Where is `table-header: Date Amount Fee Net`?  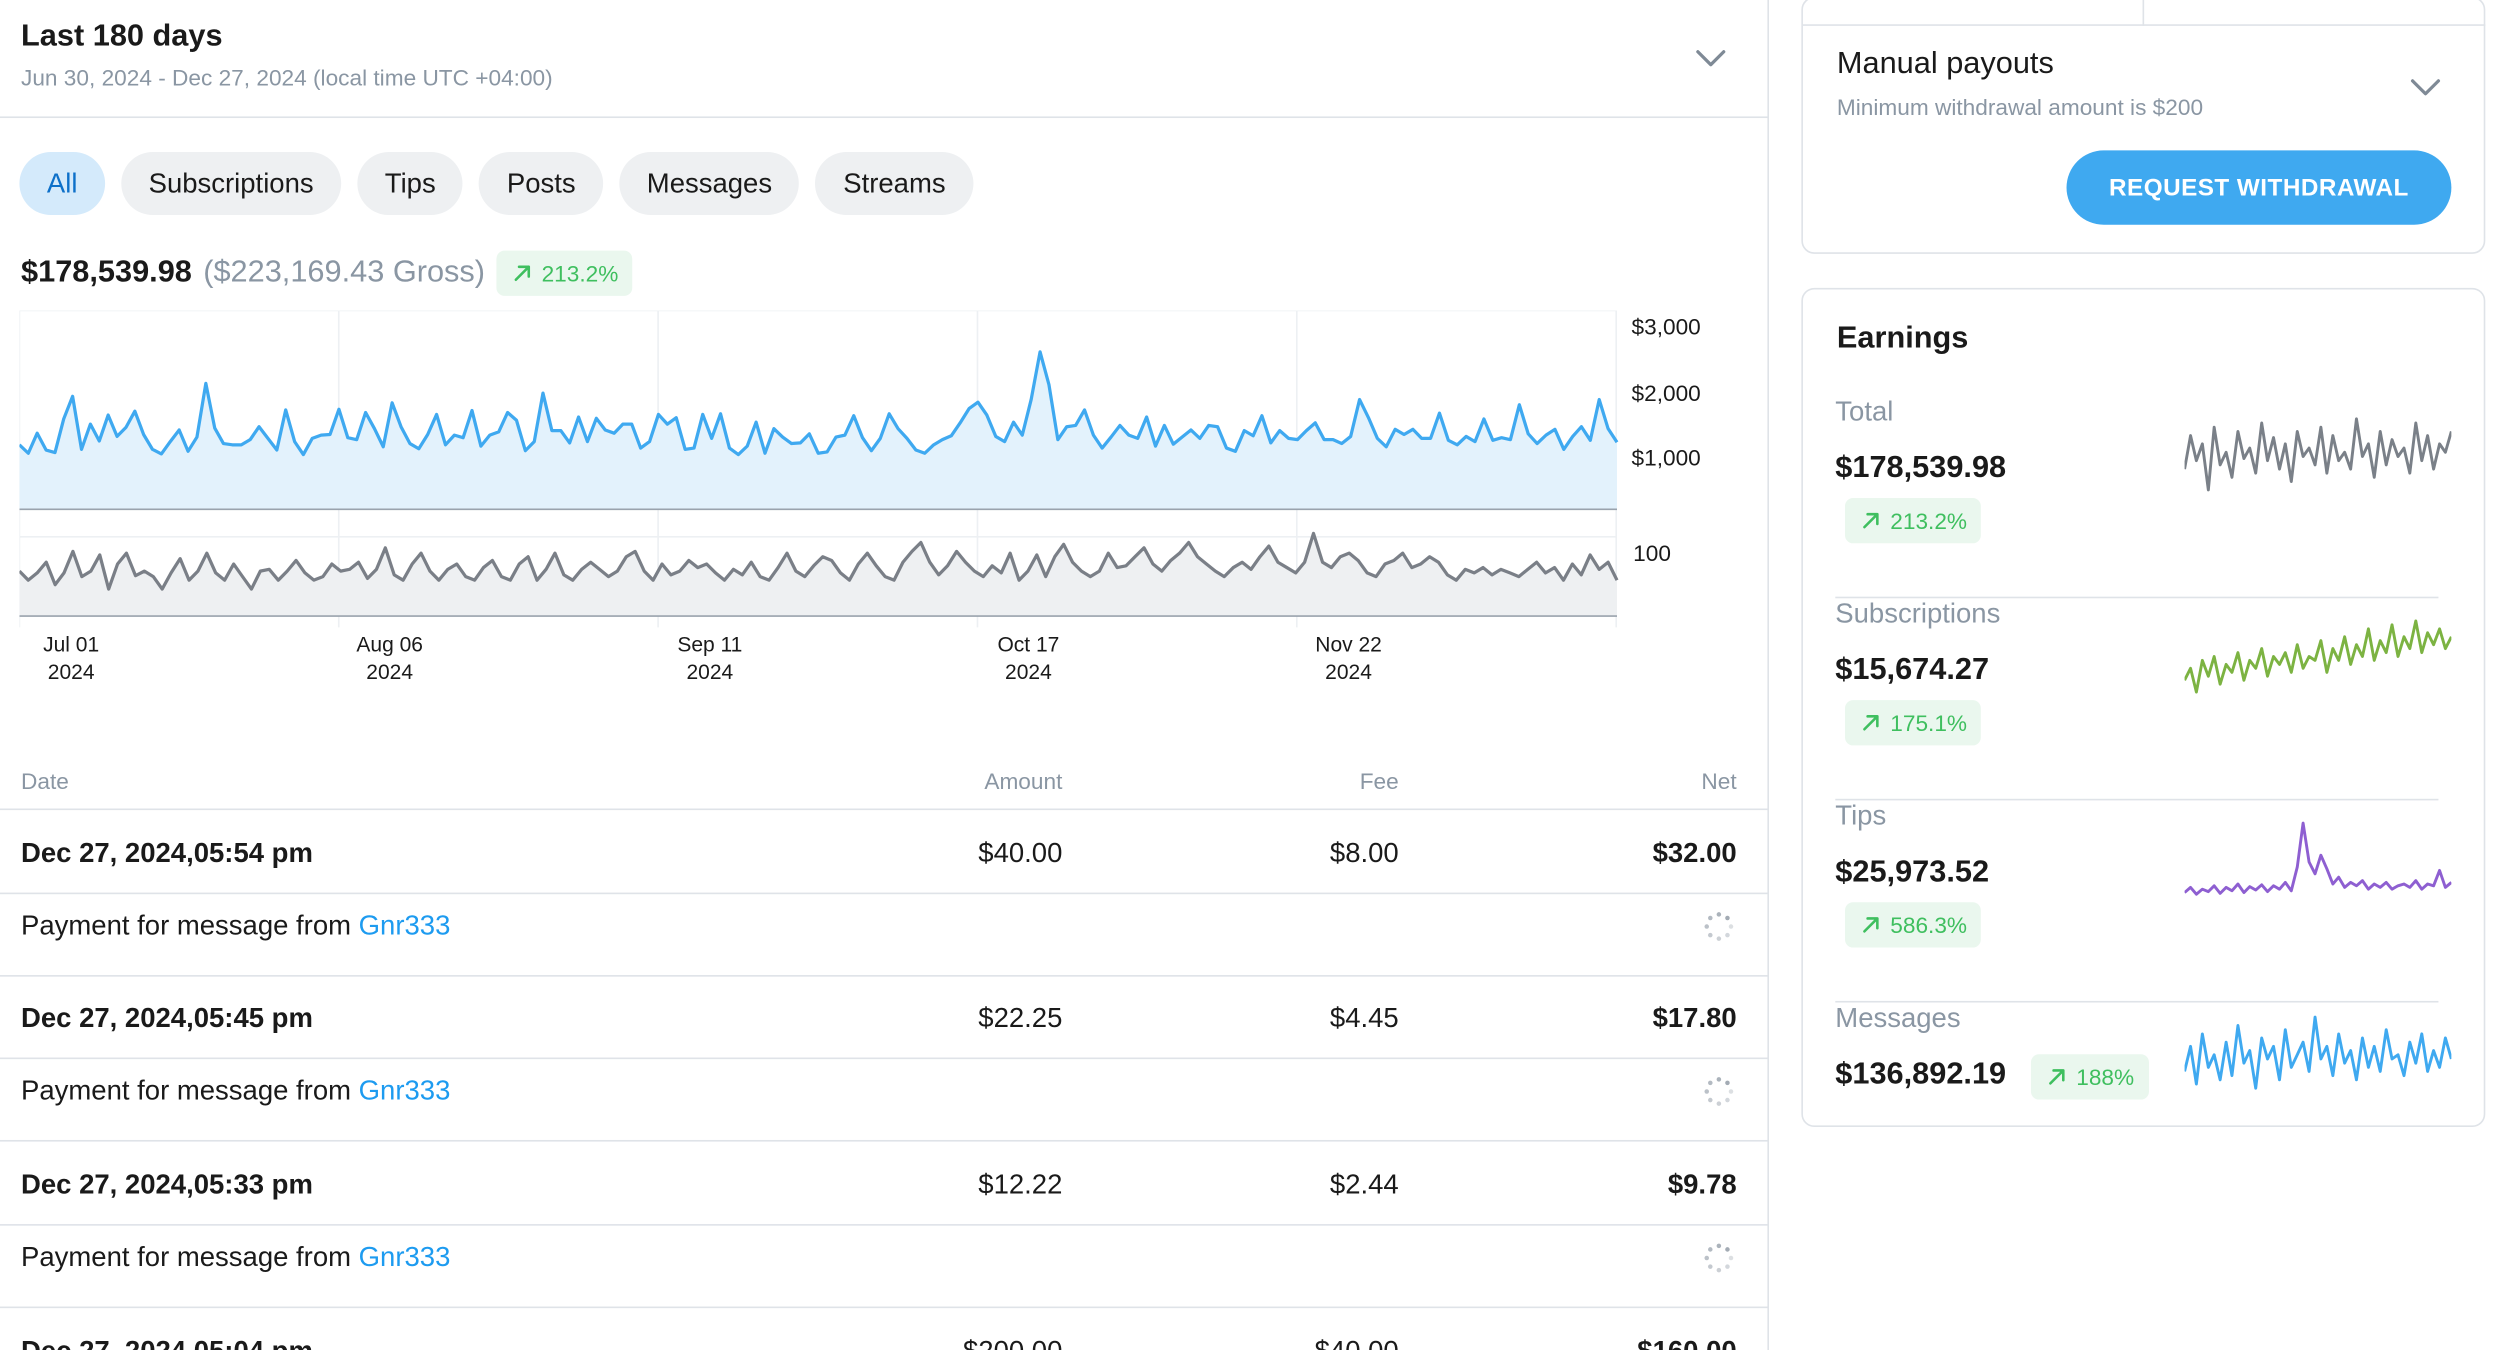 table-header: Date Amount Fee Net is located at coordinates (884, 785).